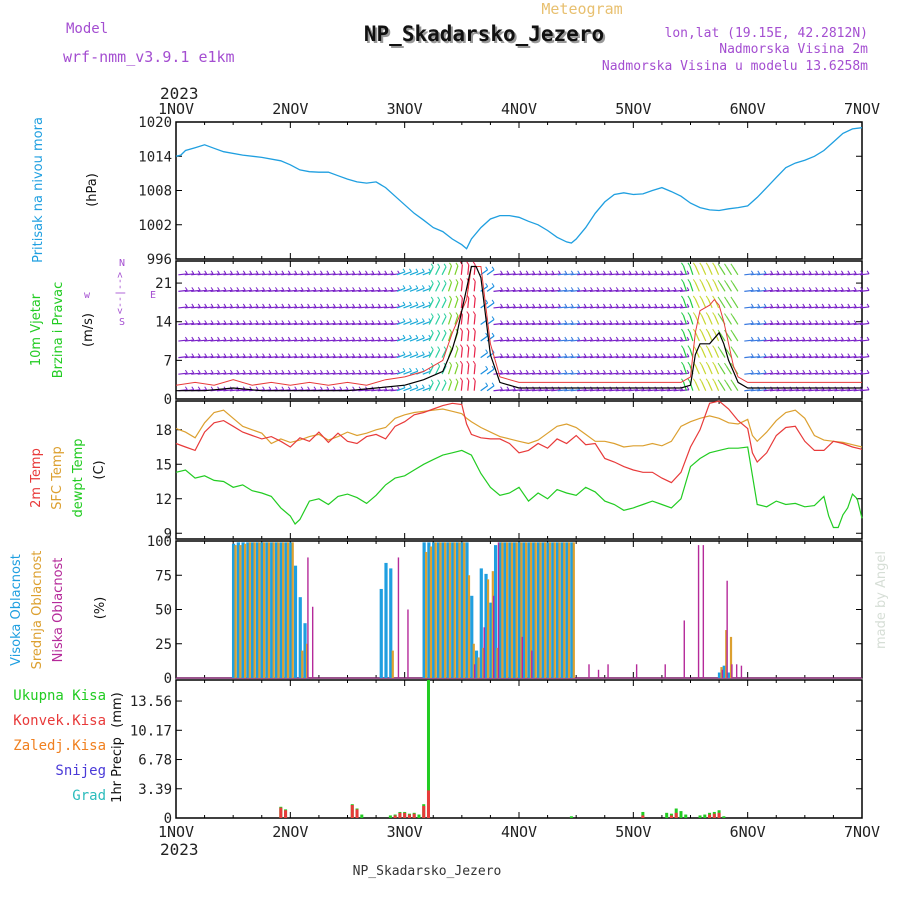  I want to click on temp-unit: (C), so click(99, 469).